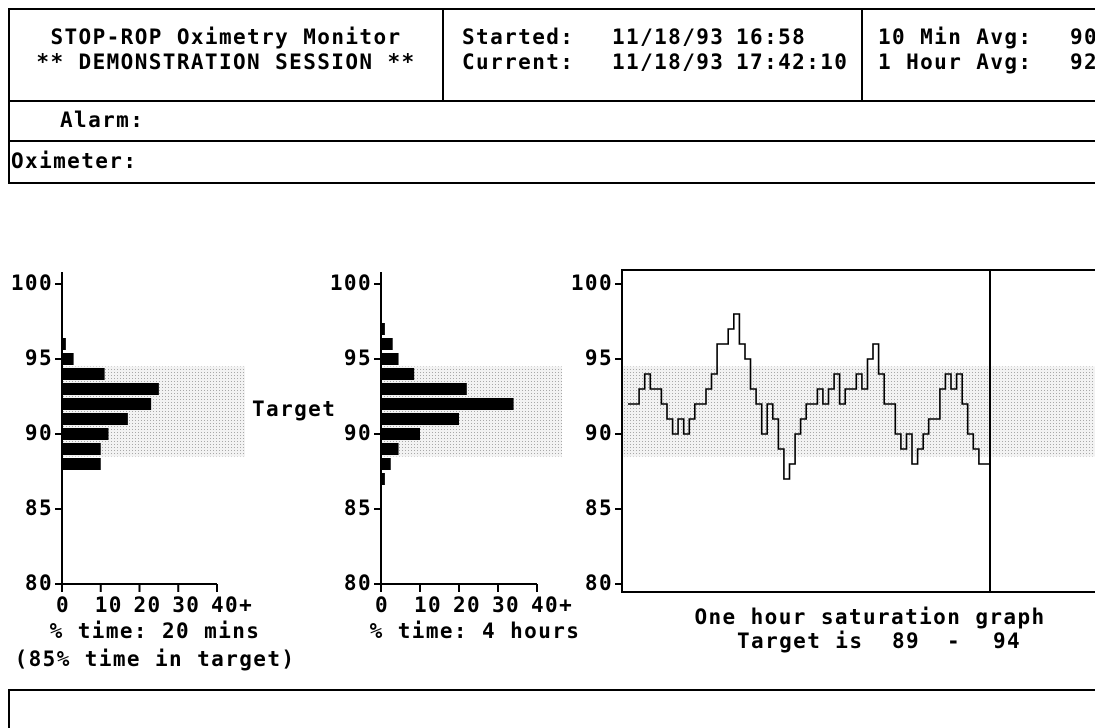 The image size is (1095, 728). What do you see at coordinates (954, 641) in the screenshot?
I see `target-sep: -` at bounding box center [954, 641].